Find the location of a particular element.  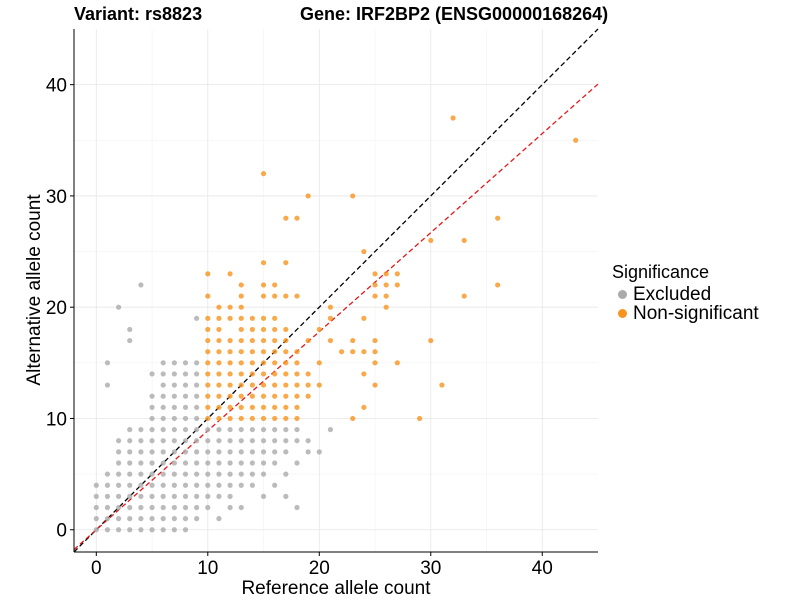

y-tick-label: 30 is located at coordinates (56, 197).